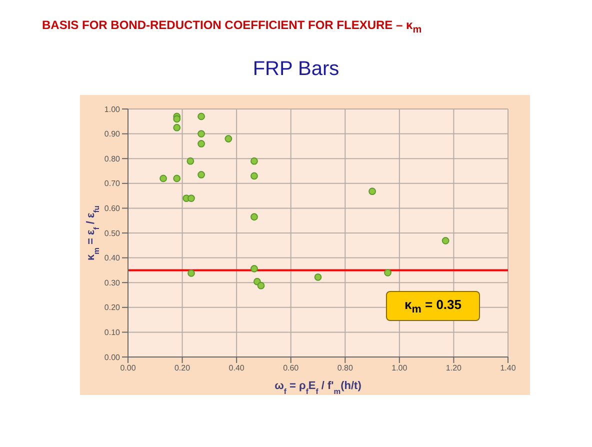  What do you see at coordinates (508, 368) in the screenshot?
I see `x-tick-label: 1.40` at bounding box center [508, 368].